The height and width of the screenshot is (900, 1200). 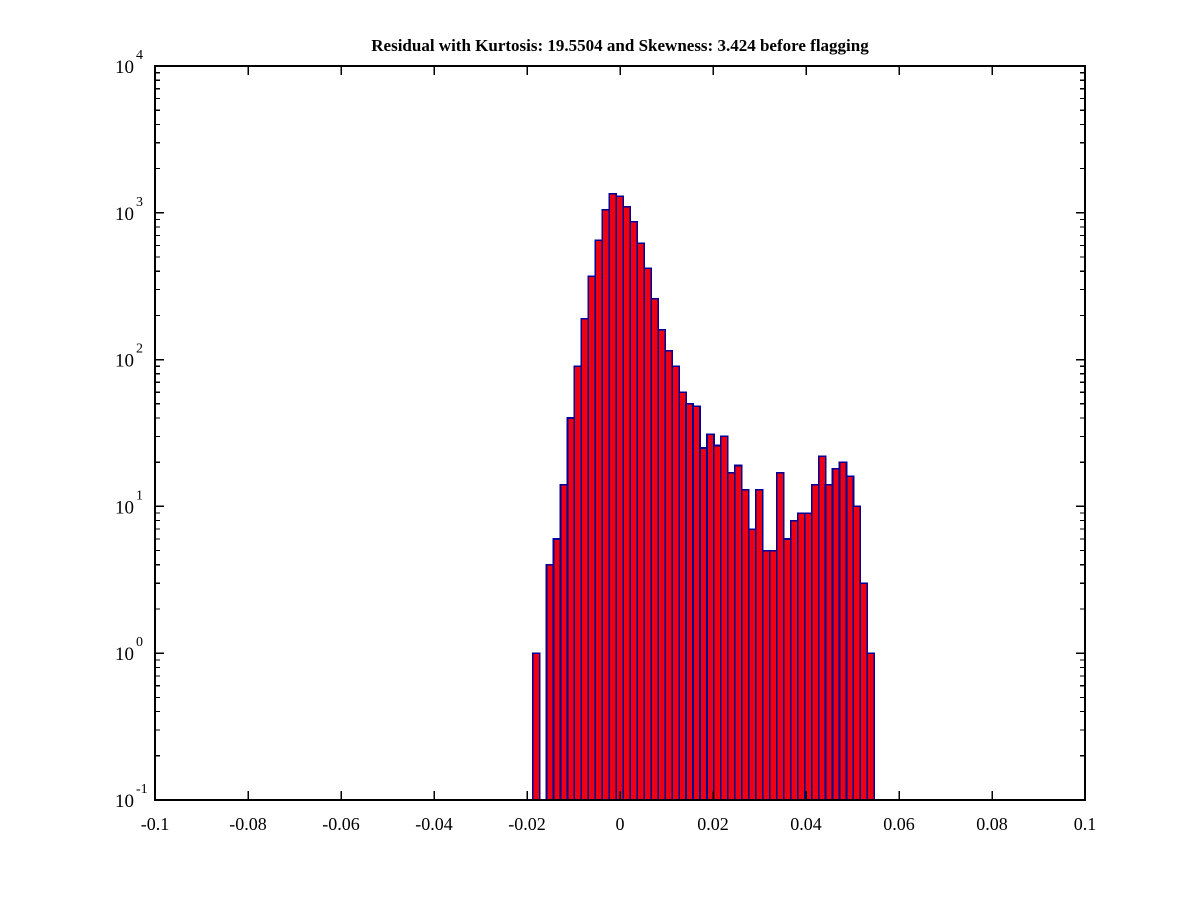 I want to click on x-tick-label: -0.08, so click(x=248, y=824).